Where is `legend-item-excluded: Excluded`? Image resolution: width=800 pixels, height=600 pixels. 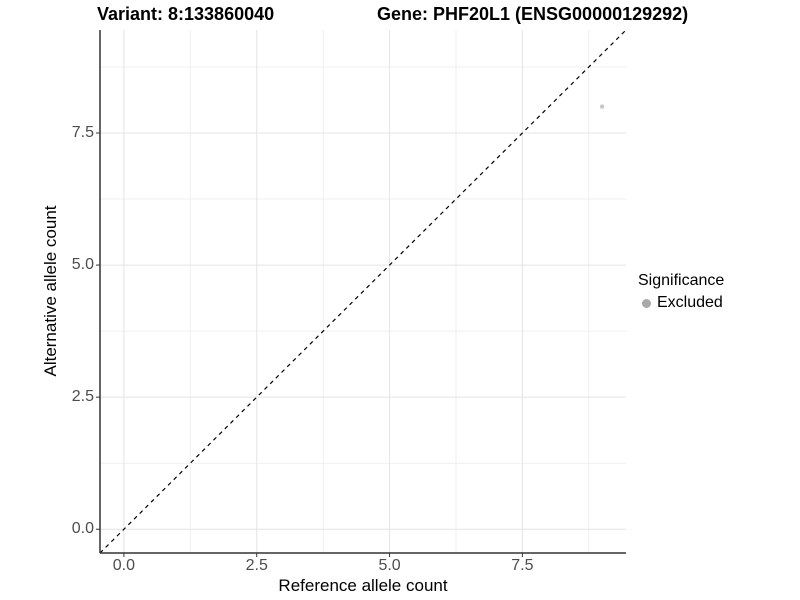
legend-item-excluded: Excluded is located at coordinates (681, 303).